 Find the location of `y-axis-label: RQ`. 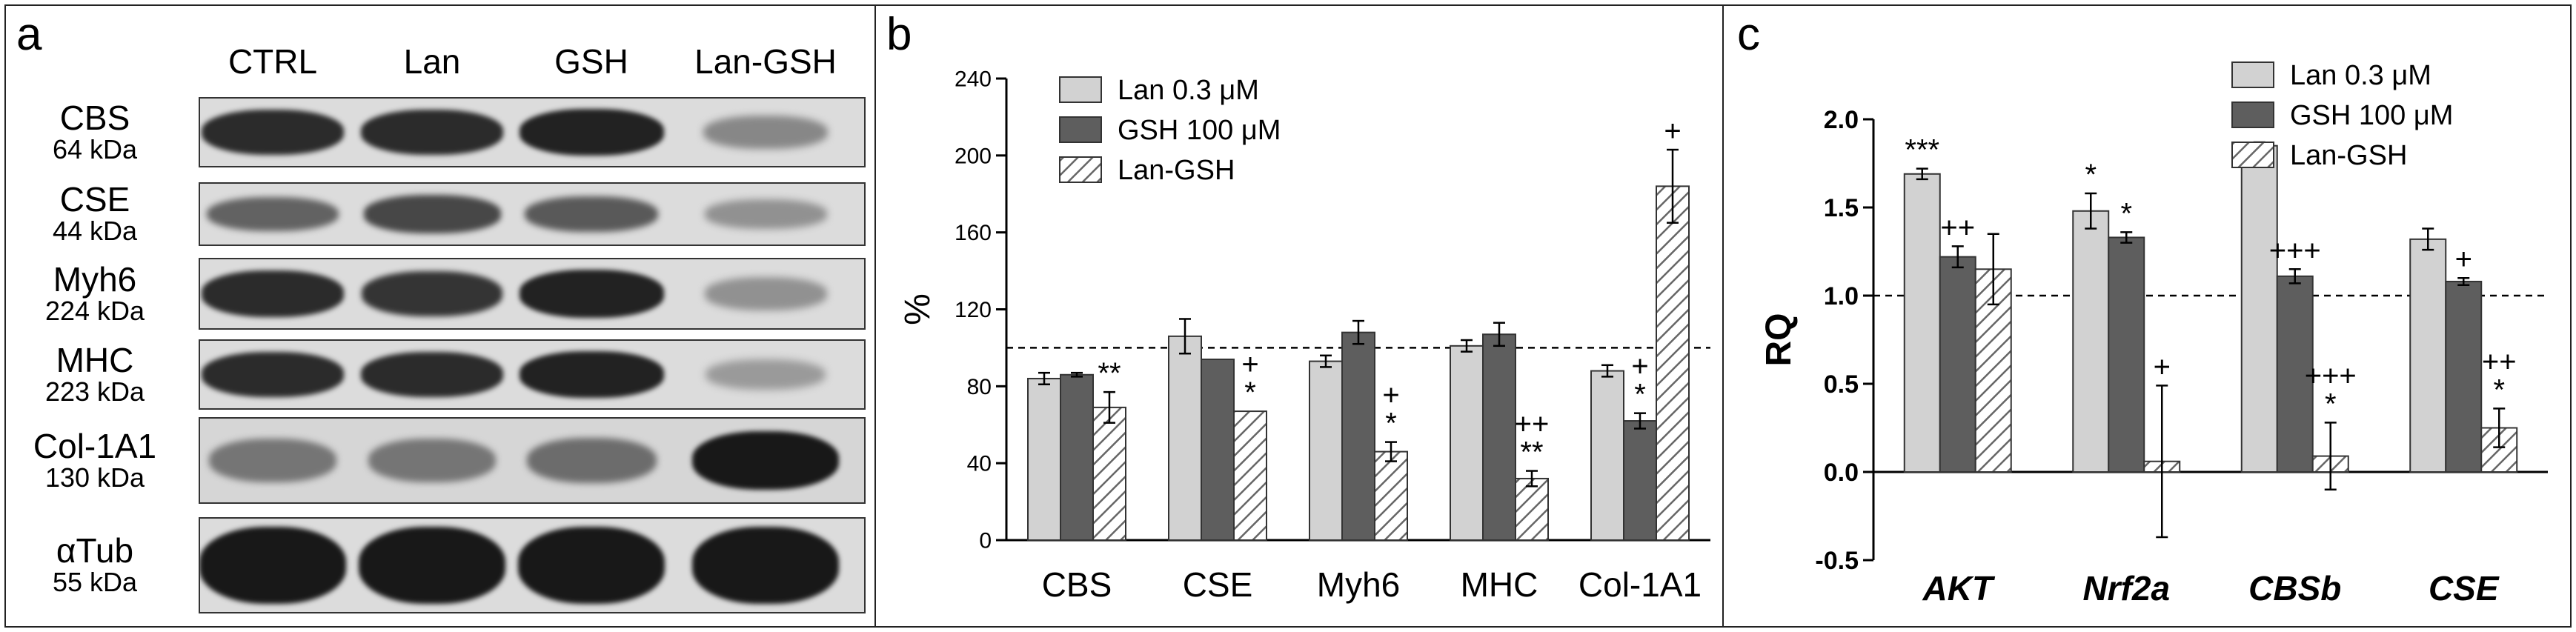

y-axis-label: RQ is located at coordinates (1779, 340).